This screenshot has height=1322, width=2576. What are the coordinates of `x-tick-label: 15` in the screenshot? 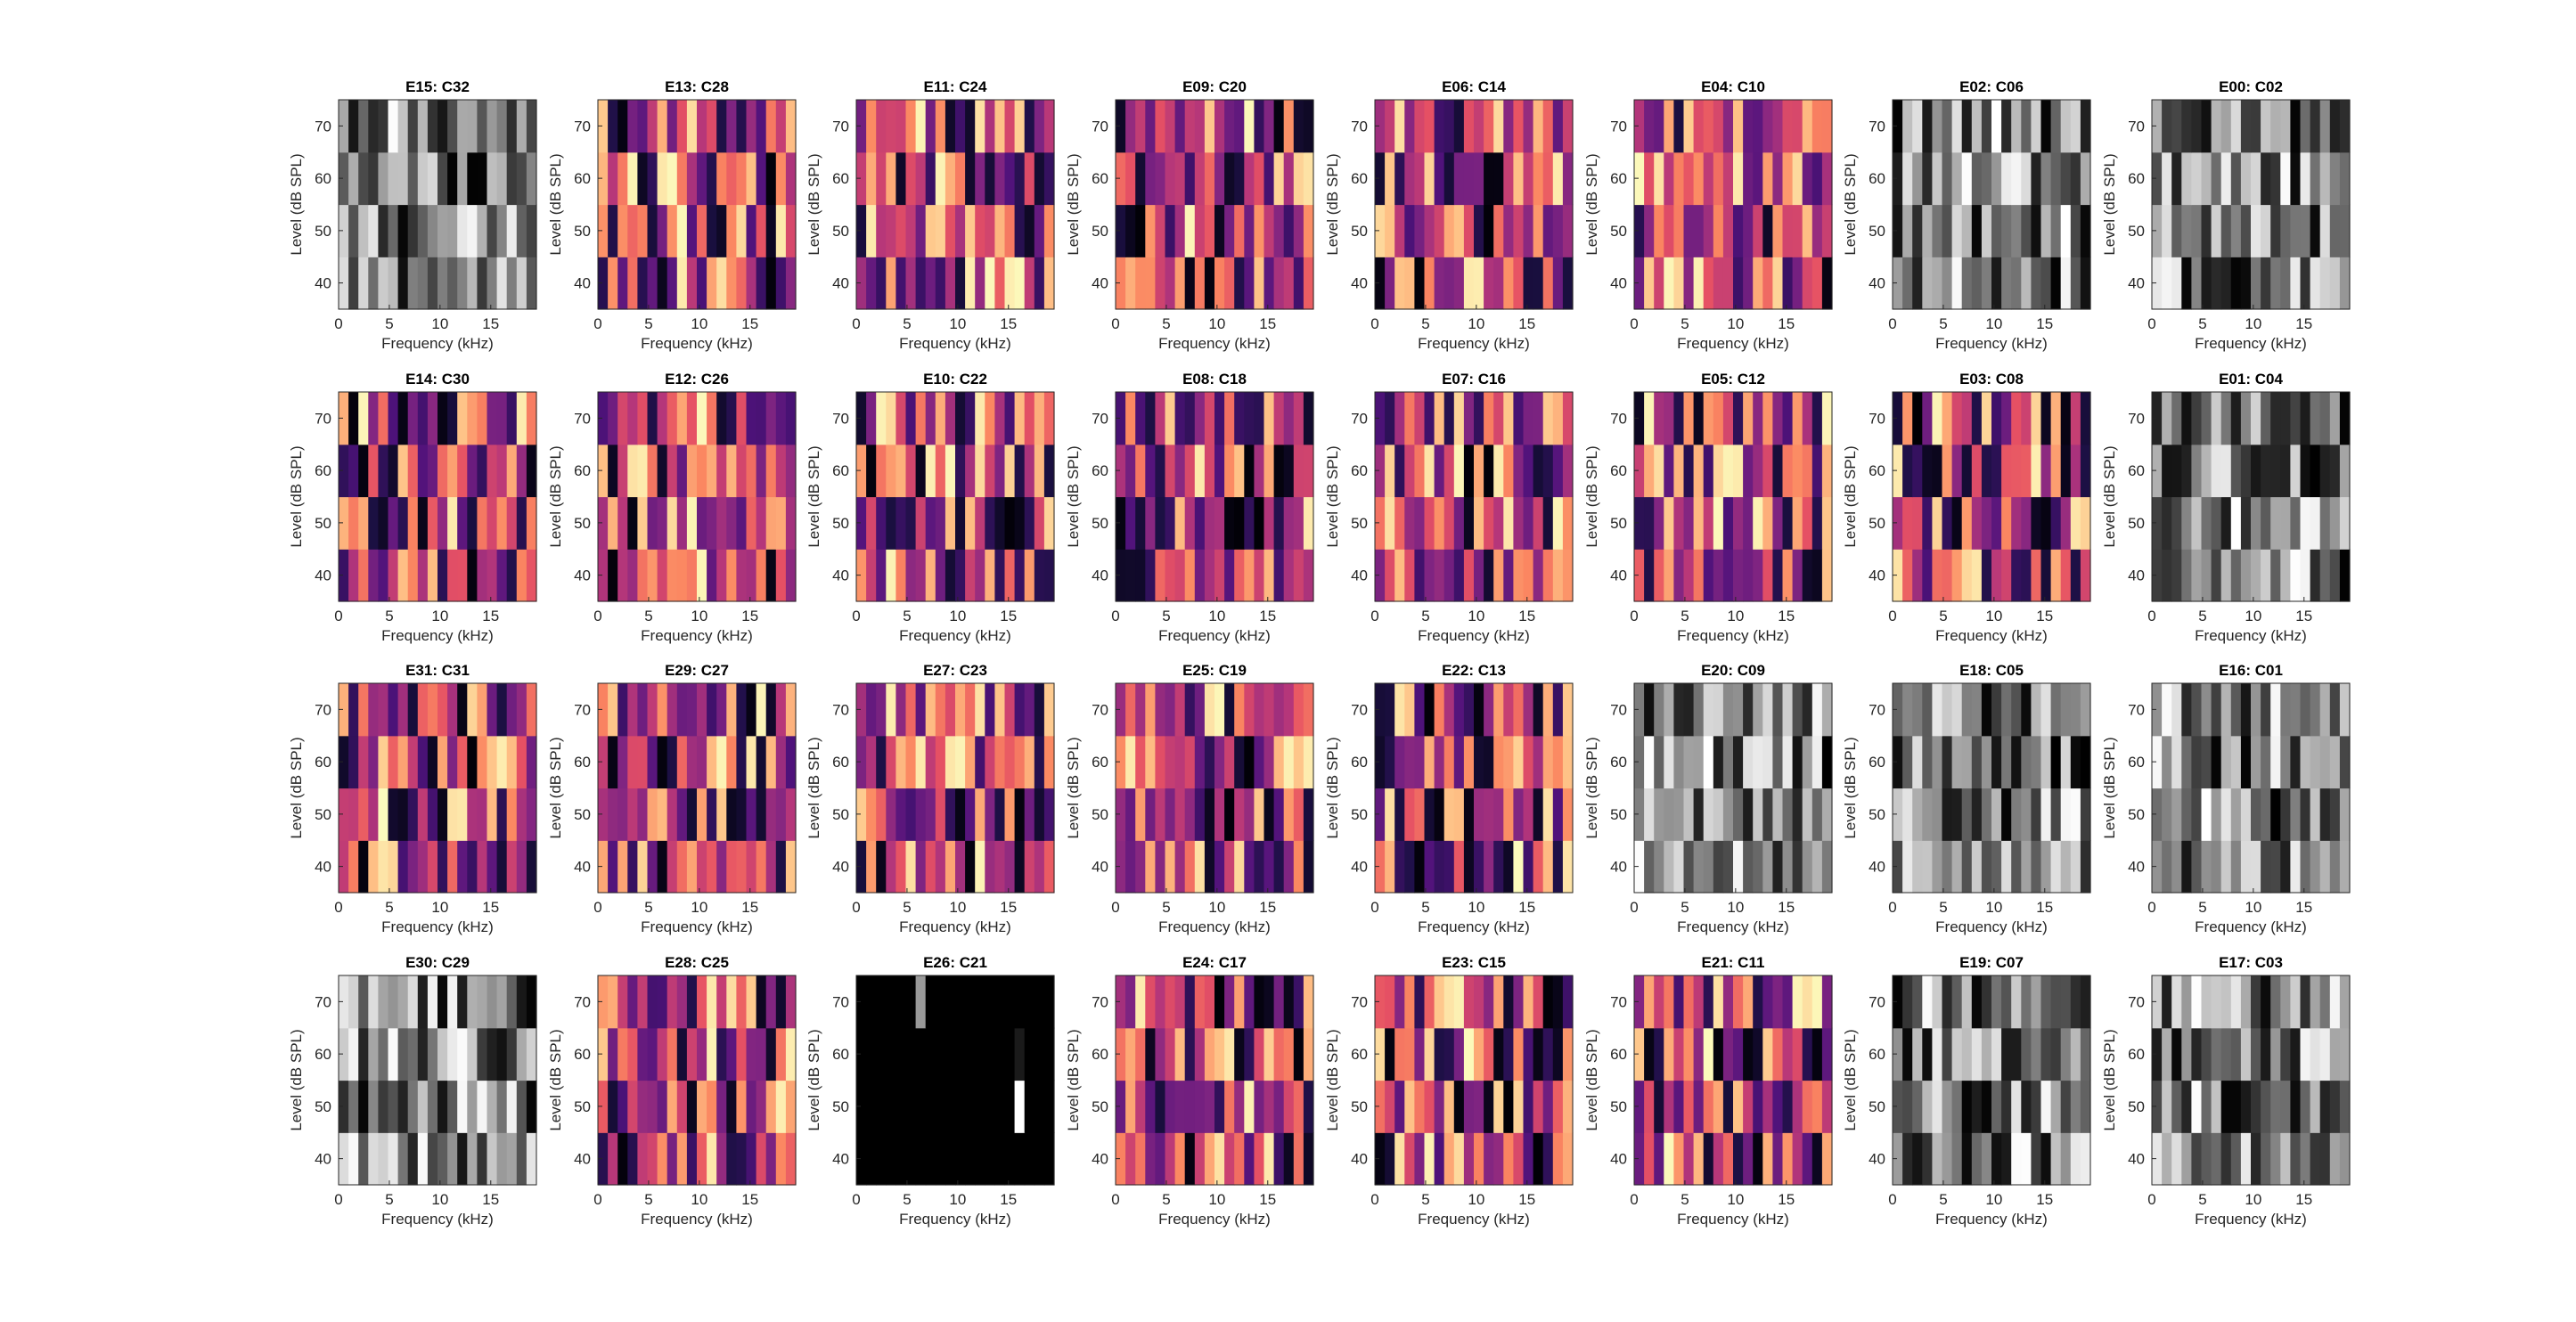 It's located at (2044, 1200).